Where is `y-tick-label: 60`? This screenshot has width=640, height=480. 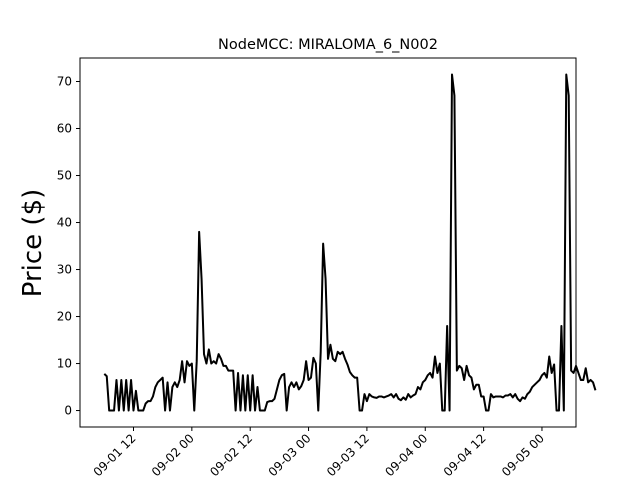
y-tick-label: 60 is located at coordinates (64, 129).